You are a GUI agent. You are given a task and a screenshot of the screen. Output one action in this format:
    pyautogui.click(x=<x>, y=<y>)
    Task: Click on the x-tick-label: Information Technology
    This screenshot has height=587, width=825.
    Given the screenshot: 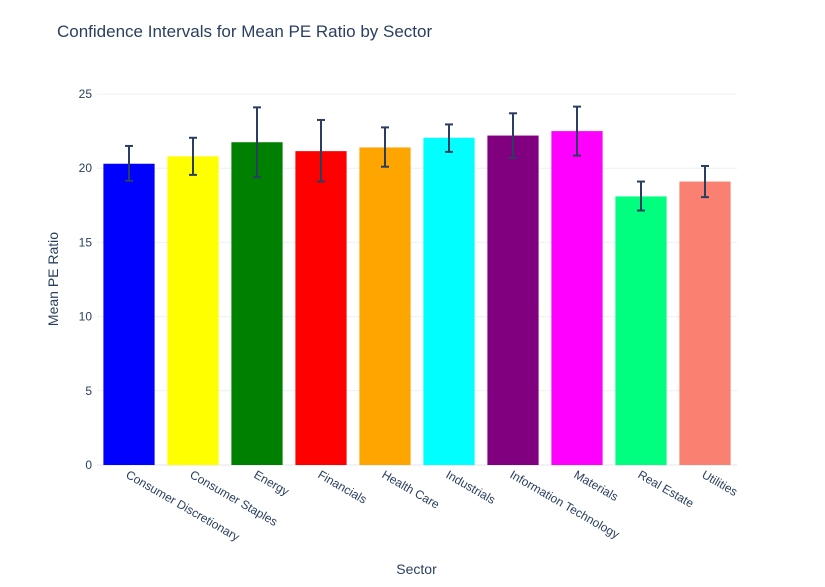 What is the action you would take?
    pyautogui.click(x=565, y=504)
    